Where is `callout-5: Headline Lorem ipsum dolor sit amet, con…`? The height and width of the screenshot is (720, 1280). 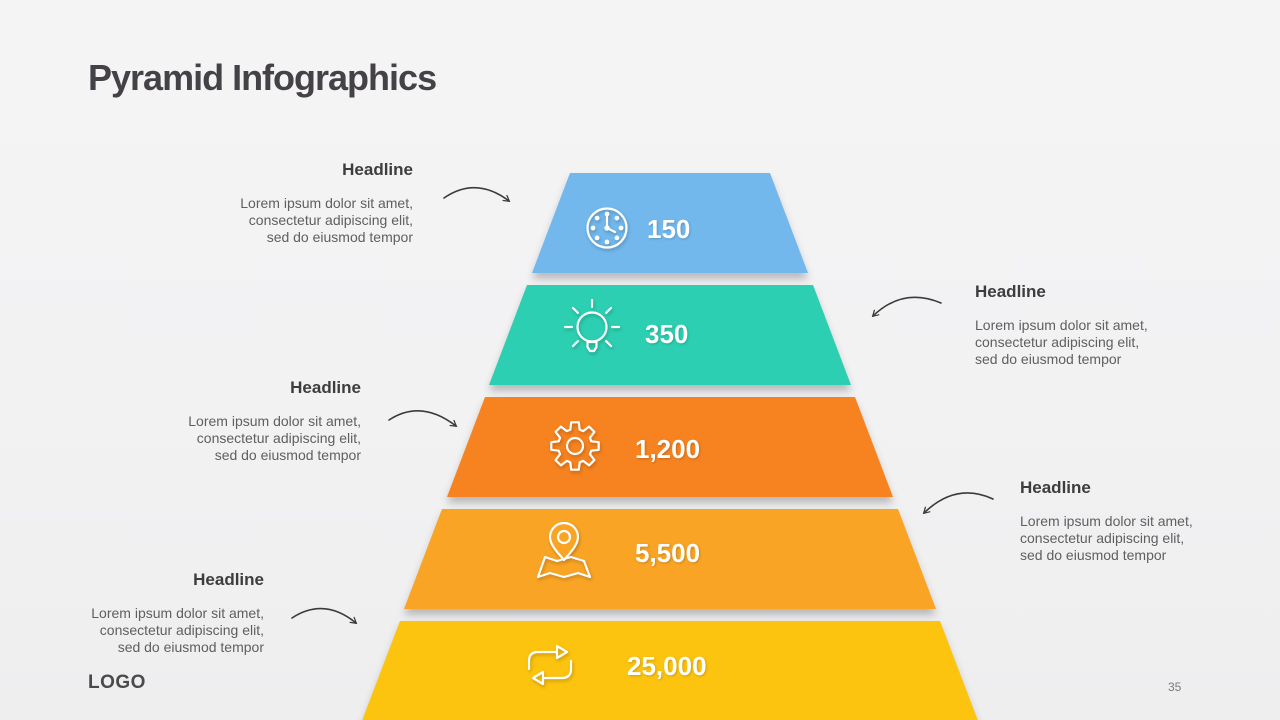
callout-5: Headline Lorem ipsum dolor sit amet, con… is located at coordinates (149, 613).